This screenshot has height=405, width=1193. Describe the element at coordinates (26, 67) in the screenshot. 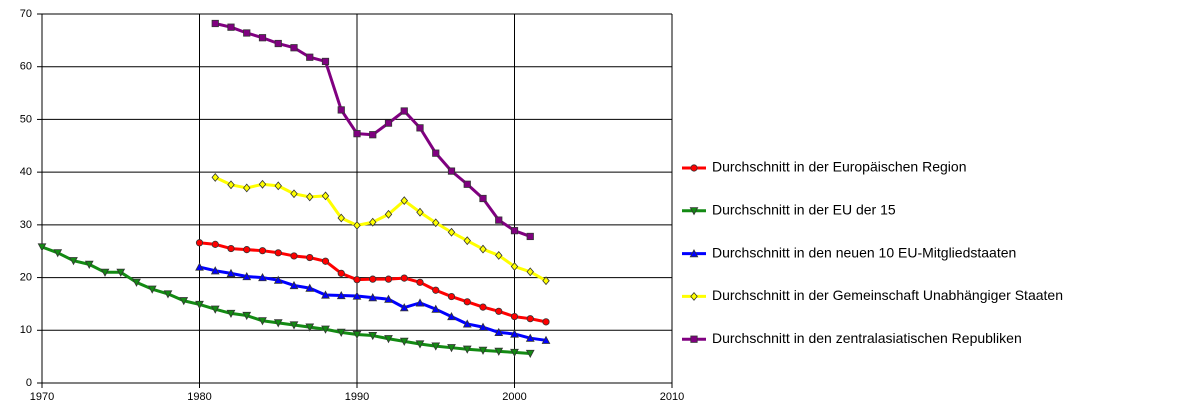

I see `y-tick-label: 60` at that location.